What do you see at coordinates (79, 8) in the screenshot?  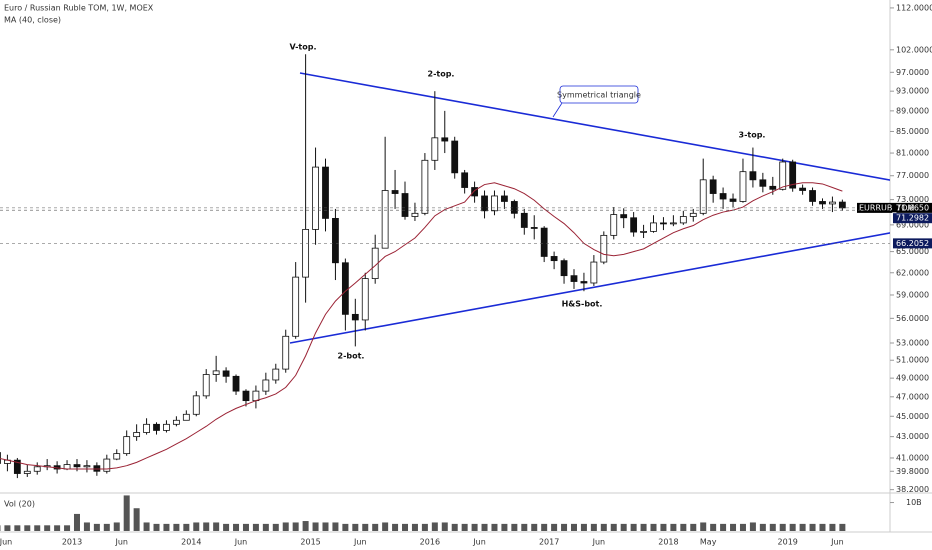 I see `chart-title: Euro / Russian Ruble TOM, 1W, MOEX` at bounding box center [79, 8].